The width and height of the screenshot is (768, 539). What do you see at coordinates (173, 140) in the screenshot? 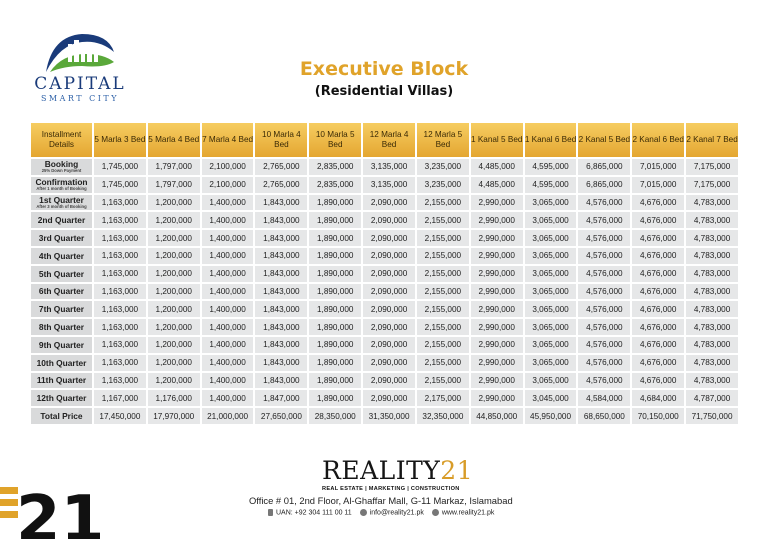
I see `column-header-unit: 5 Marla 4 Bed` at bounding box center [173, 140].